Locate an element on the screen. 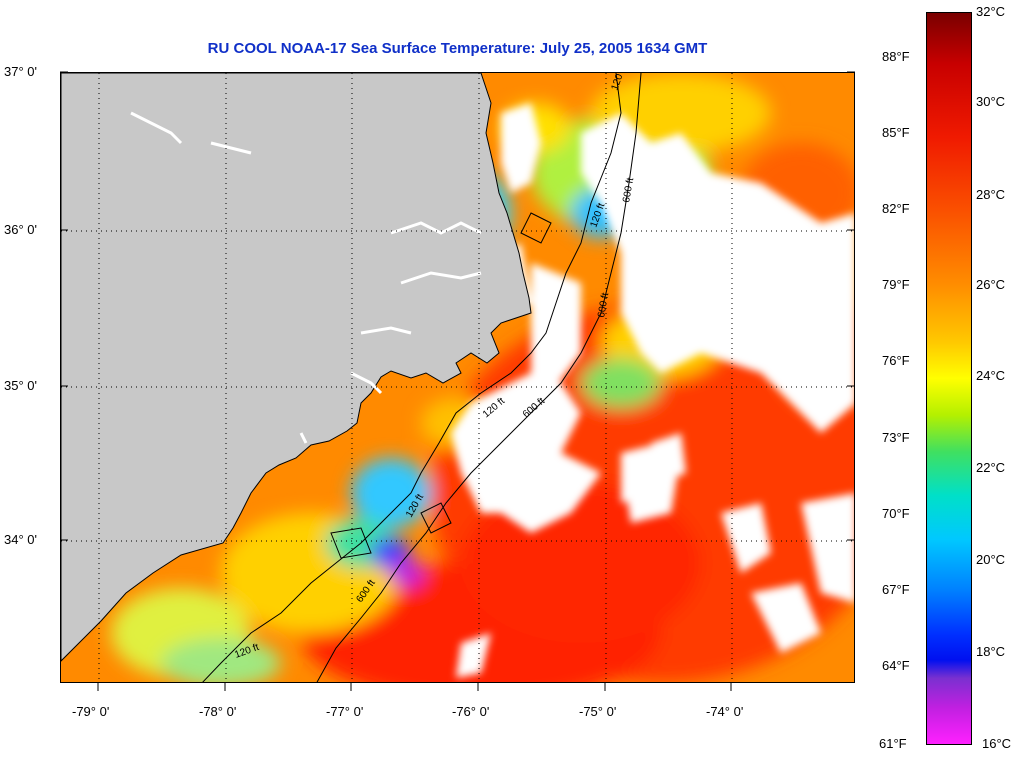  colorbar-c-label: 26°C is located at coordinates (991, 284).